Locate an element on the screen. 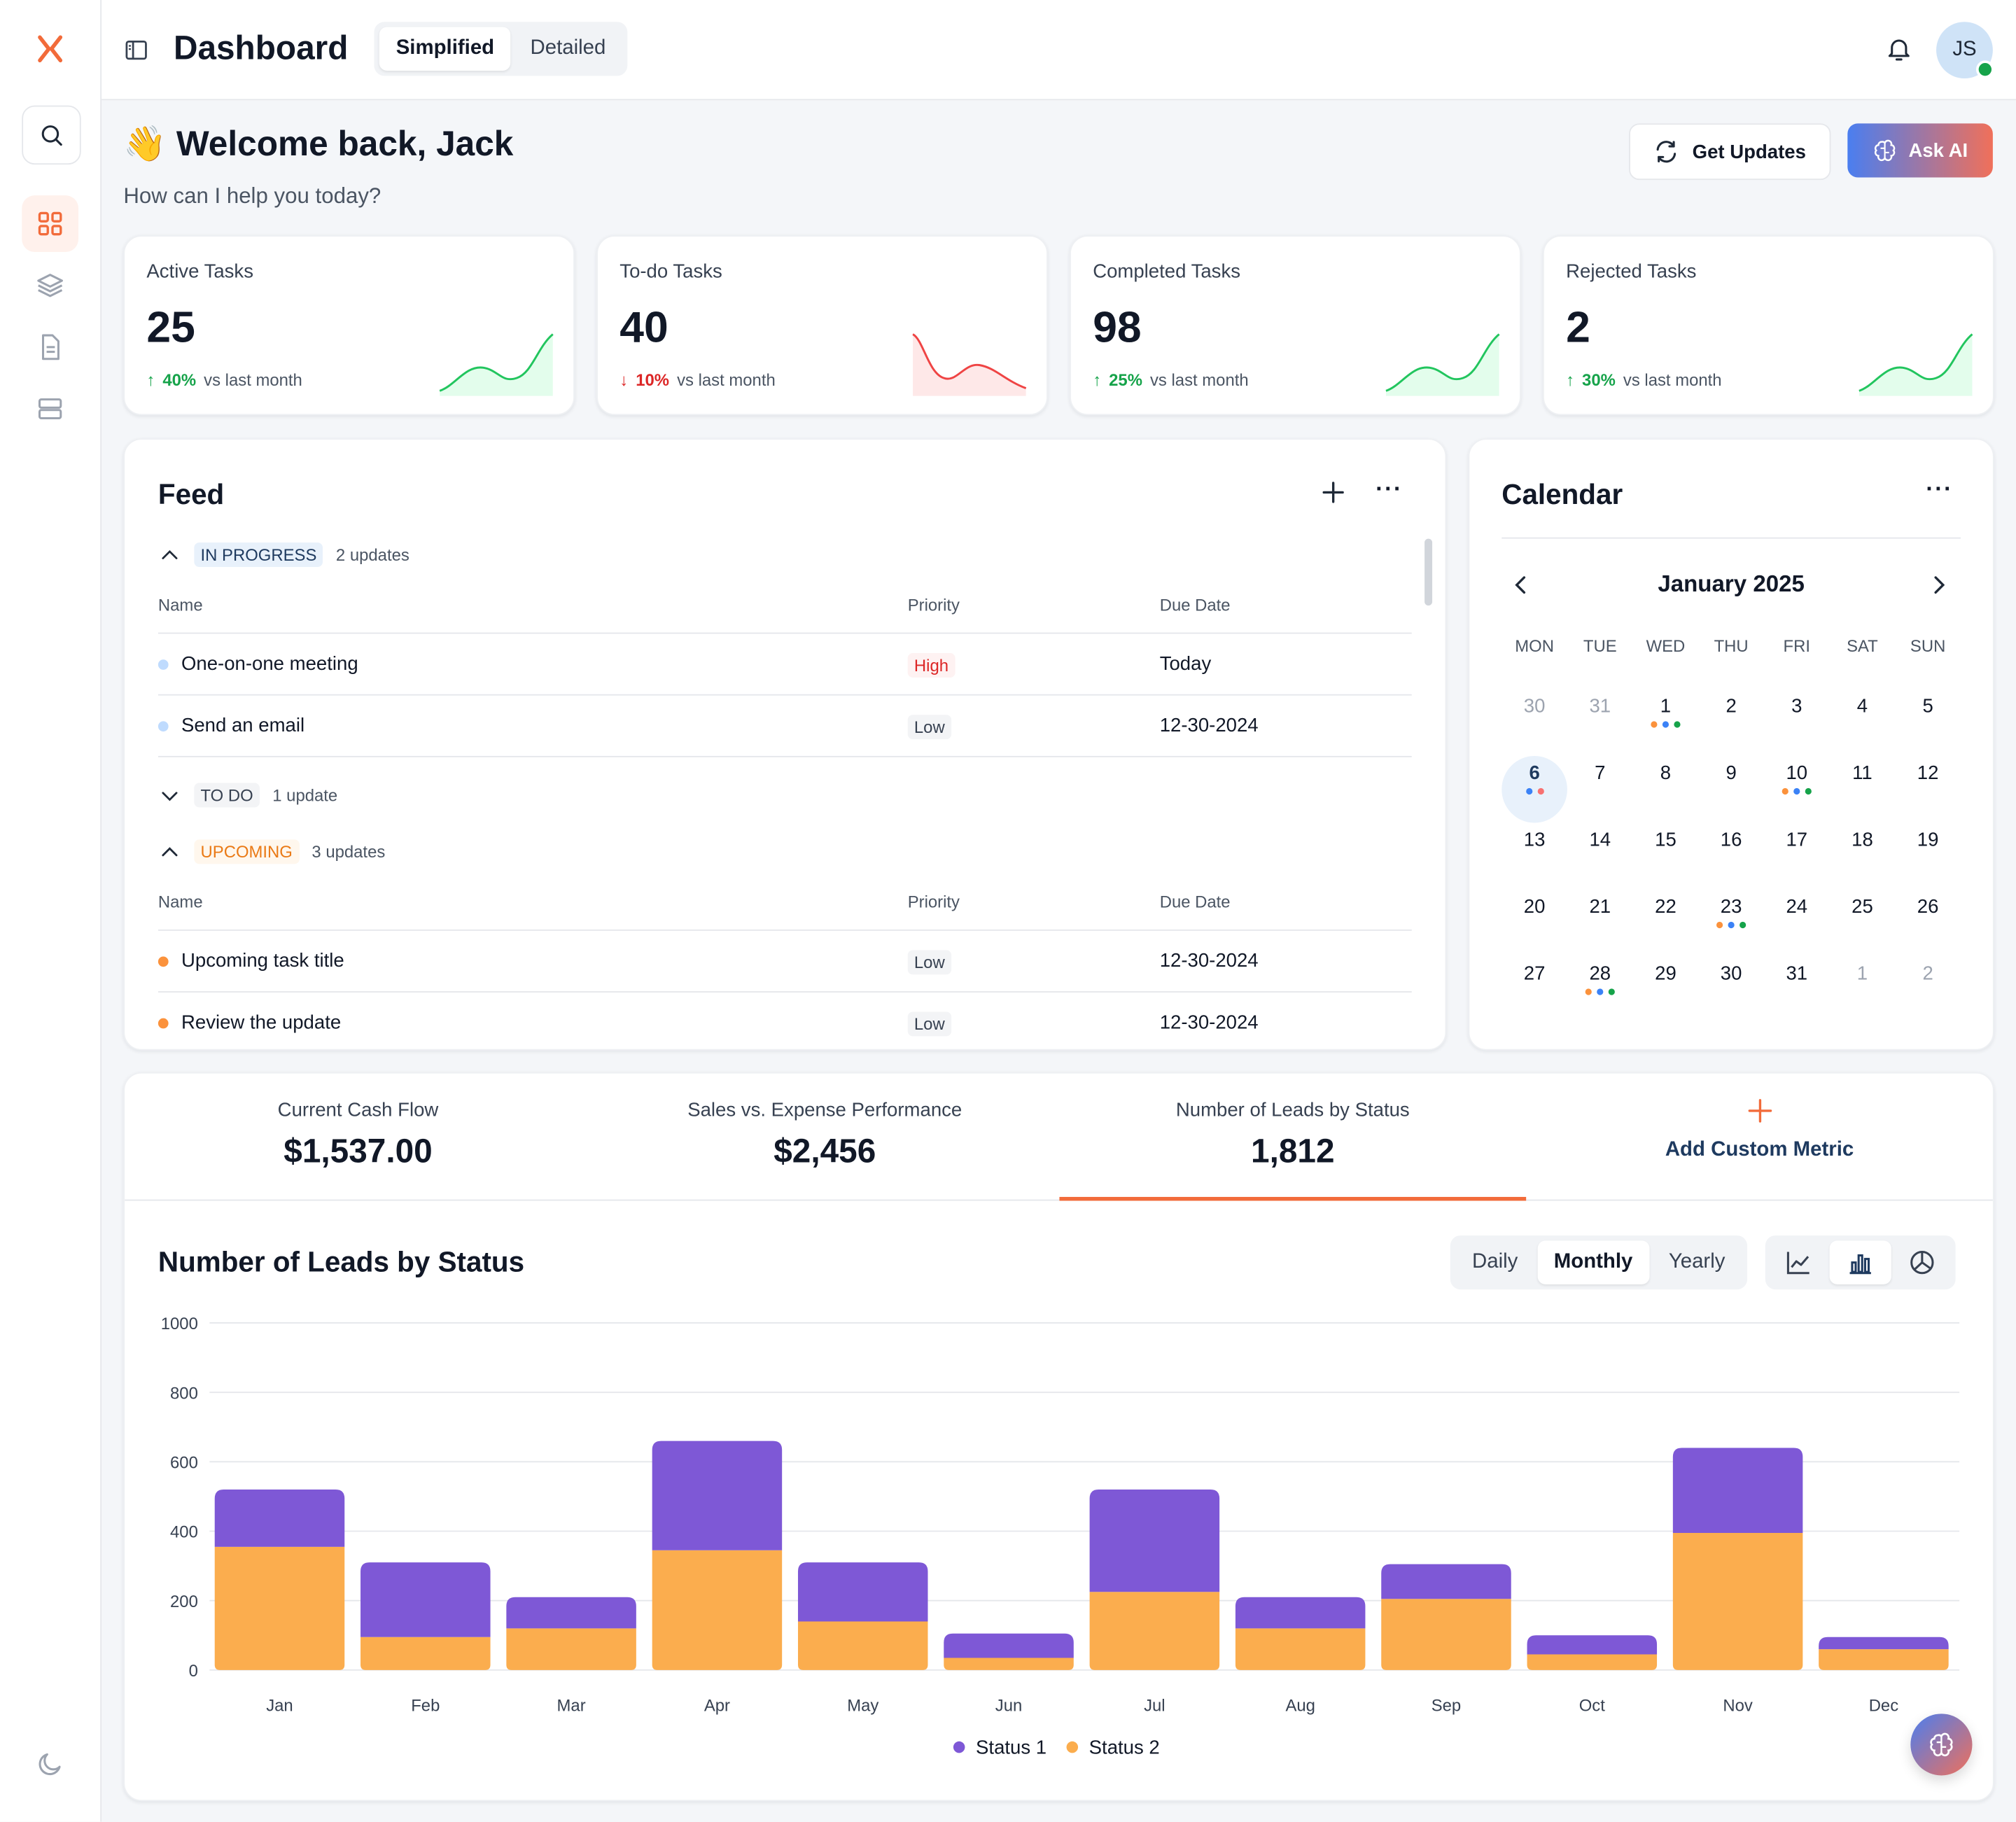  calendar-day-selected: 6 is located at coordinates (1534, 789).